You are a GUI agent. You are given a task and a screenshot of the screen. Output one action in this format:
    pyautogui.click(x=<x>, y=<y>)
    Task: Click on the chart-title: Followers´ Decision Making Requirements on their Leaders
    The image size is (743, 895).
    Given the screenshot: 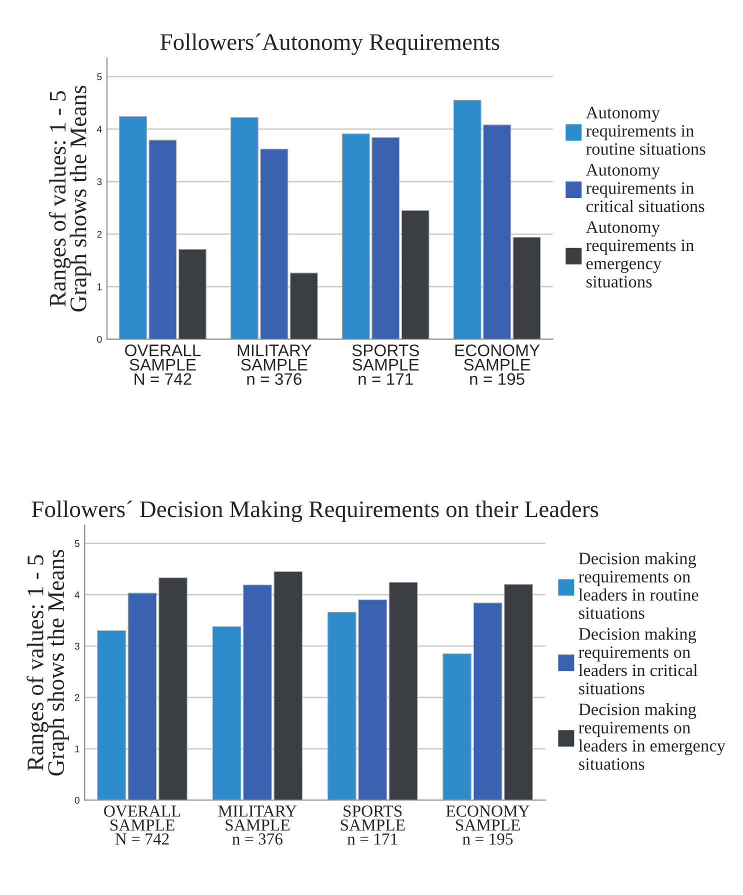 What is the action you would take?
    pyautogui.click(x=315, y=511)
    